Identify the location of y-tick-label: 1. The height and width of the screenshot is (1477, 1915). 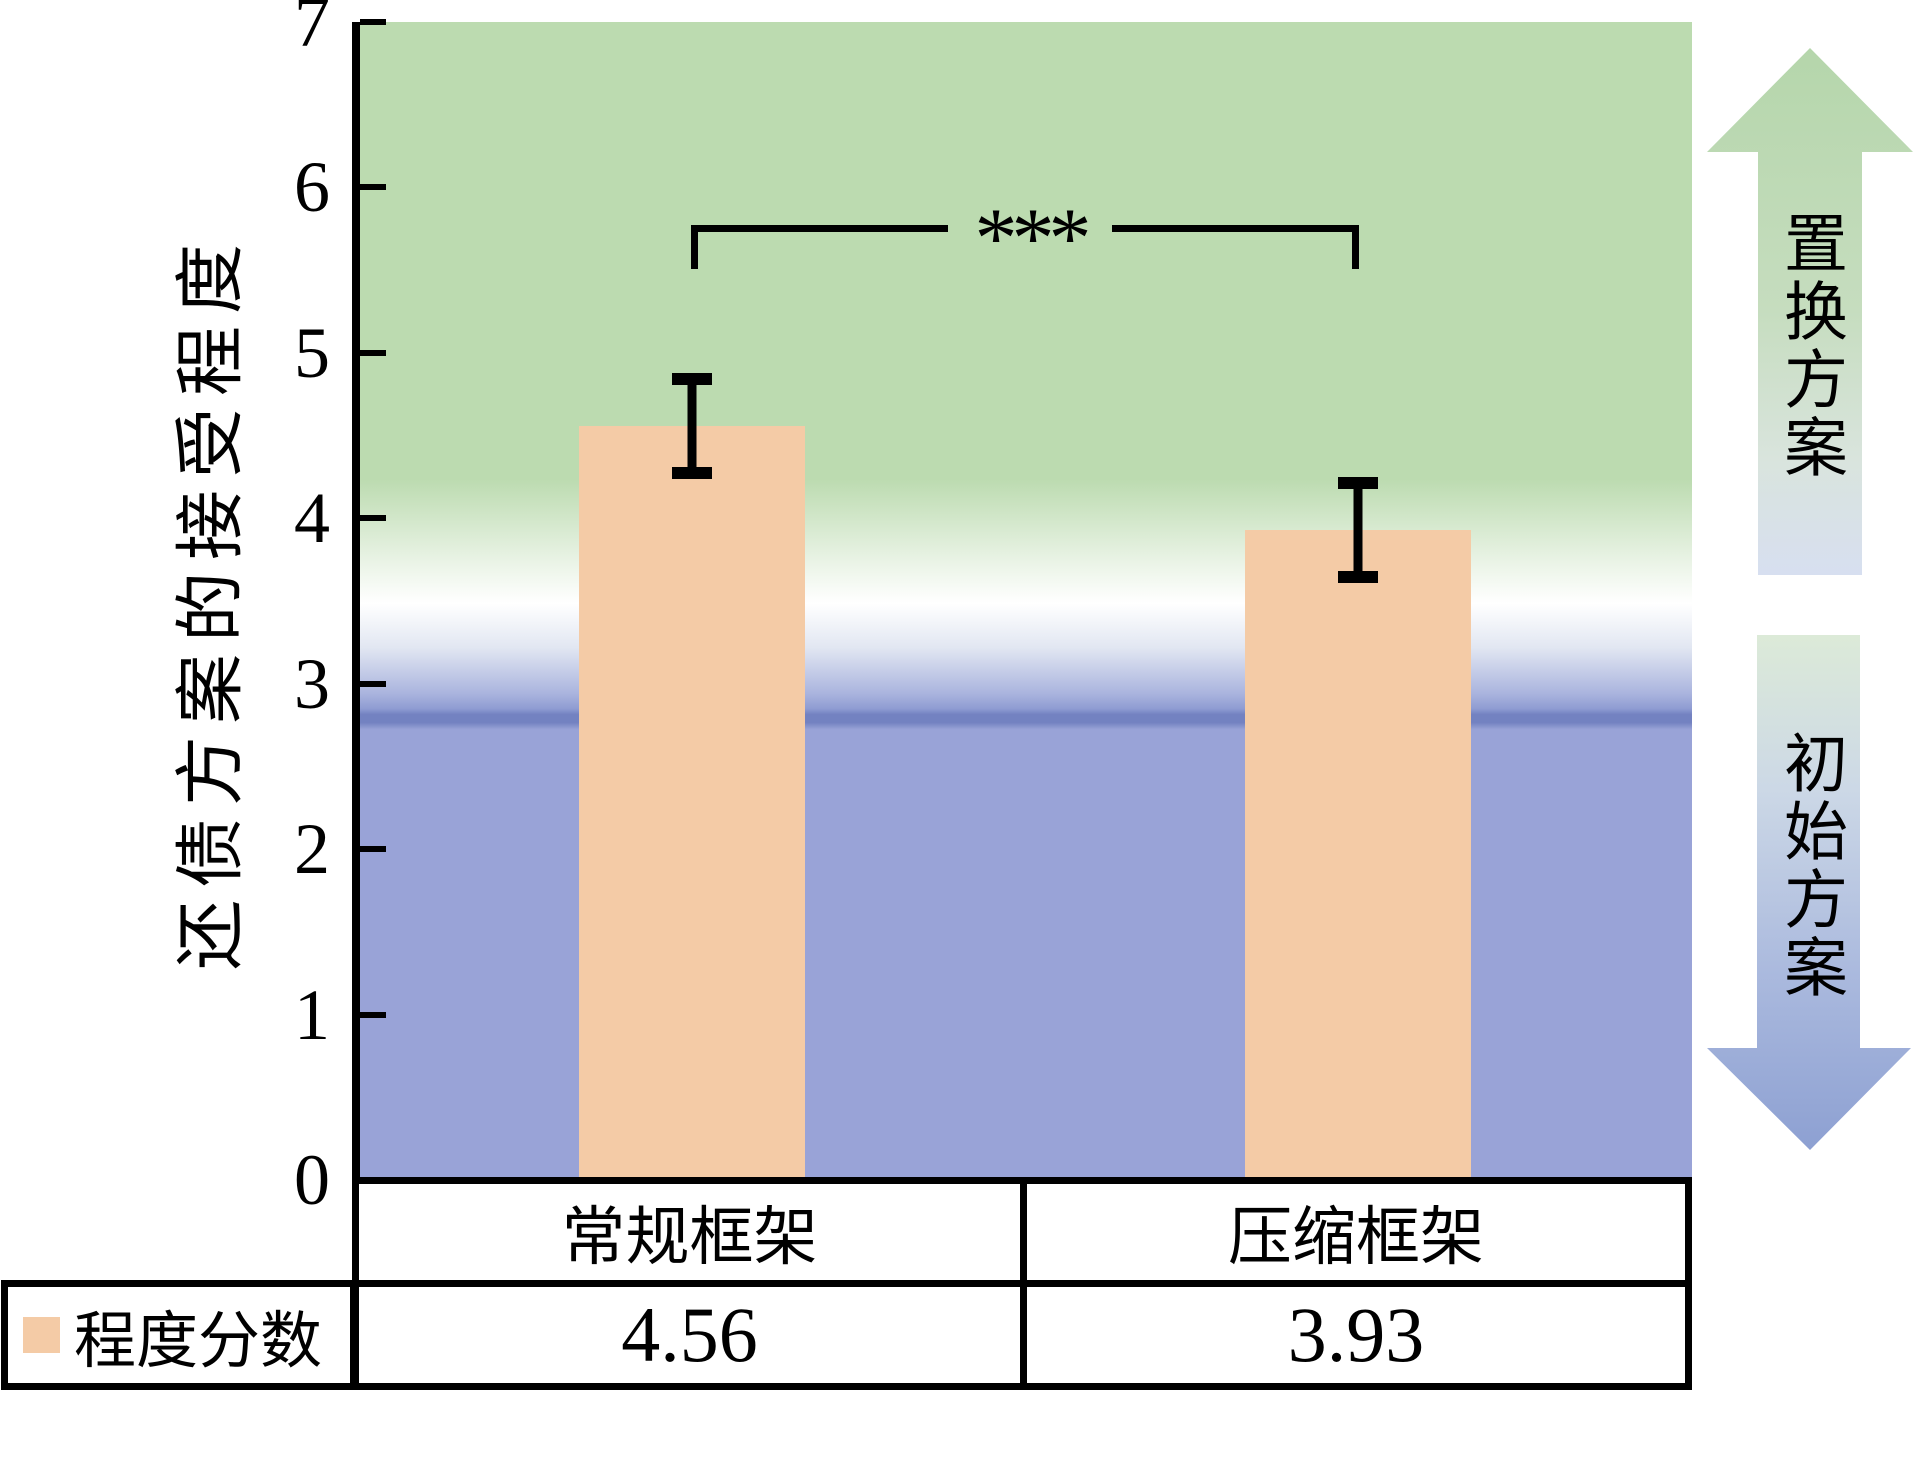
(312, 1014).